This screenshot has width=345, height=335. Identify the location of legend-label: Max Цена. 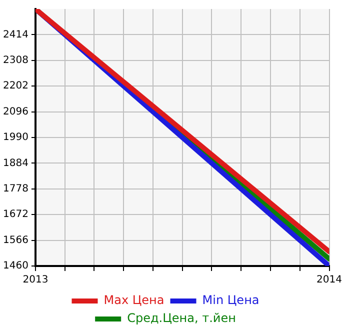
(134, 300).